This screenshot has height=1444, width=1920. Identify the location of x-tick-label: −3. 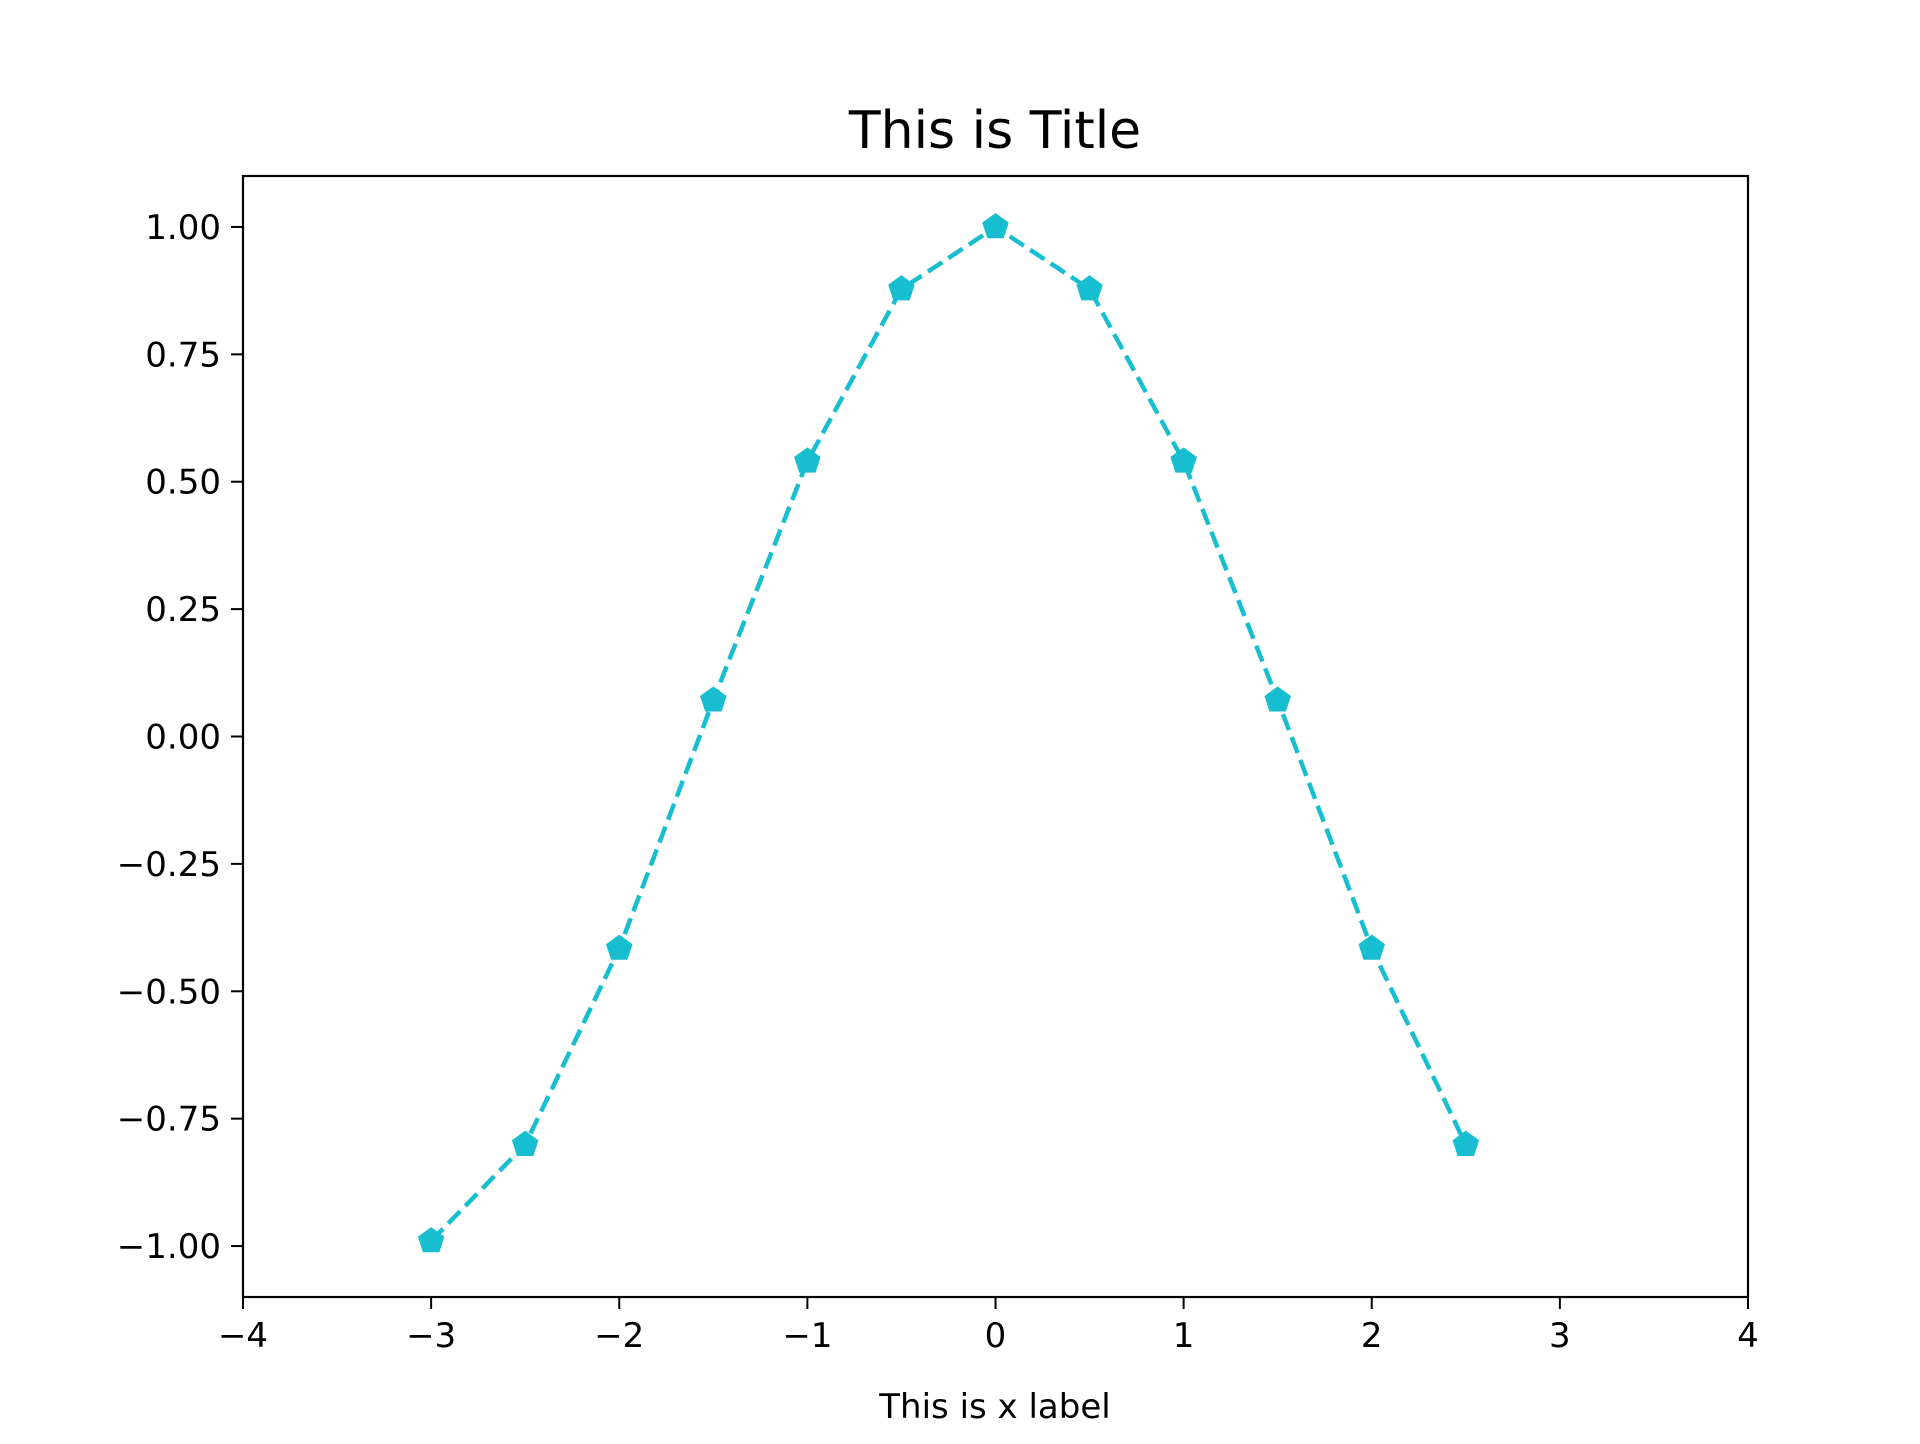
(431, 1336).